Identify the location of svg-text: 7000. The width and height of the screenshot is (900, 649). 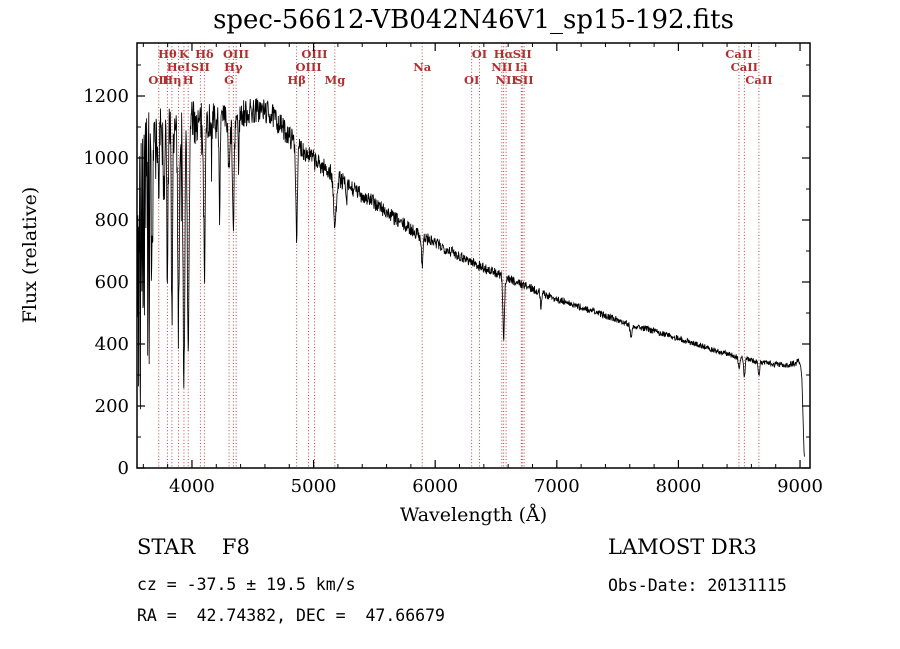
(557, 486).